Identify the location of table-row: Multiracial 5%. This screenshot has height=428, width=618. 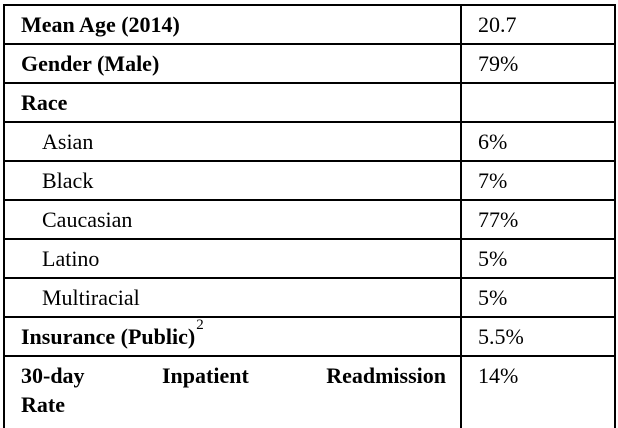
(309, 298).